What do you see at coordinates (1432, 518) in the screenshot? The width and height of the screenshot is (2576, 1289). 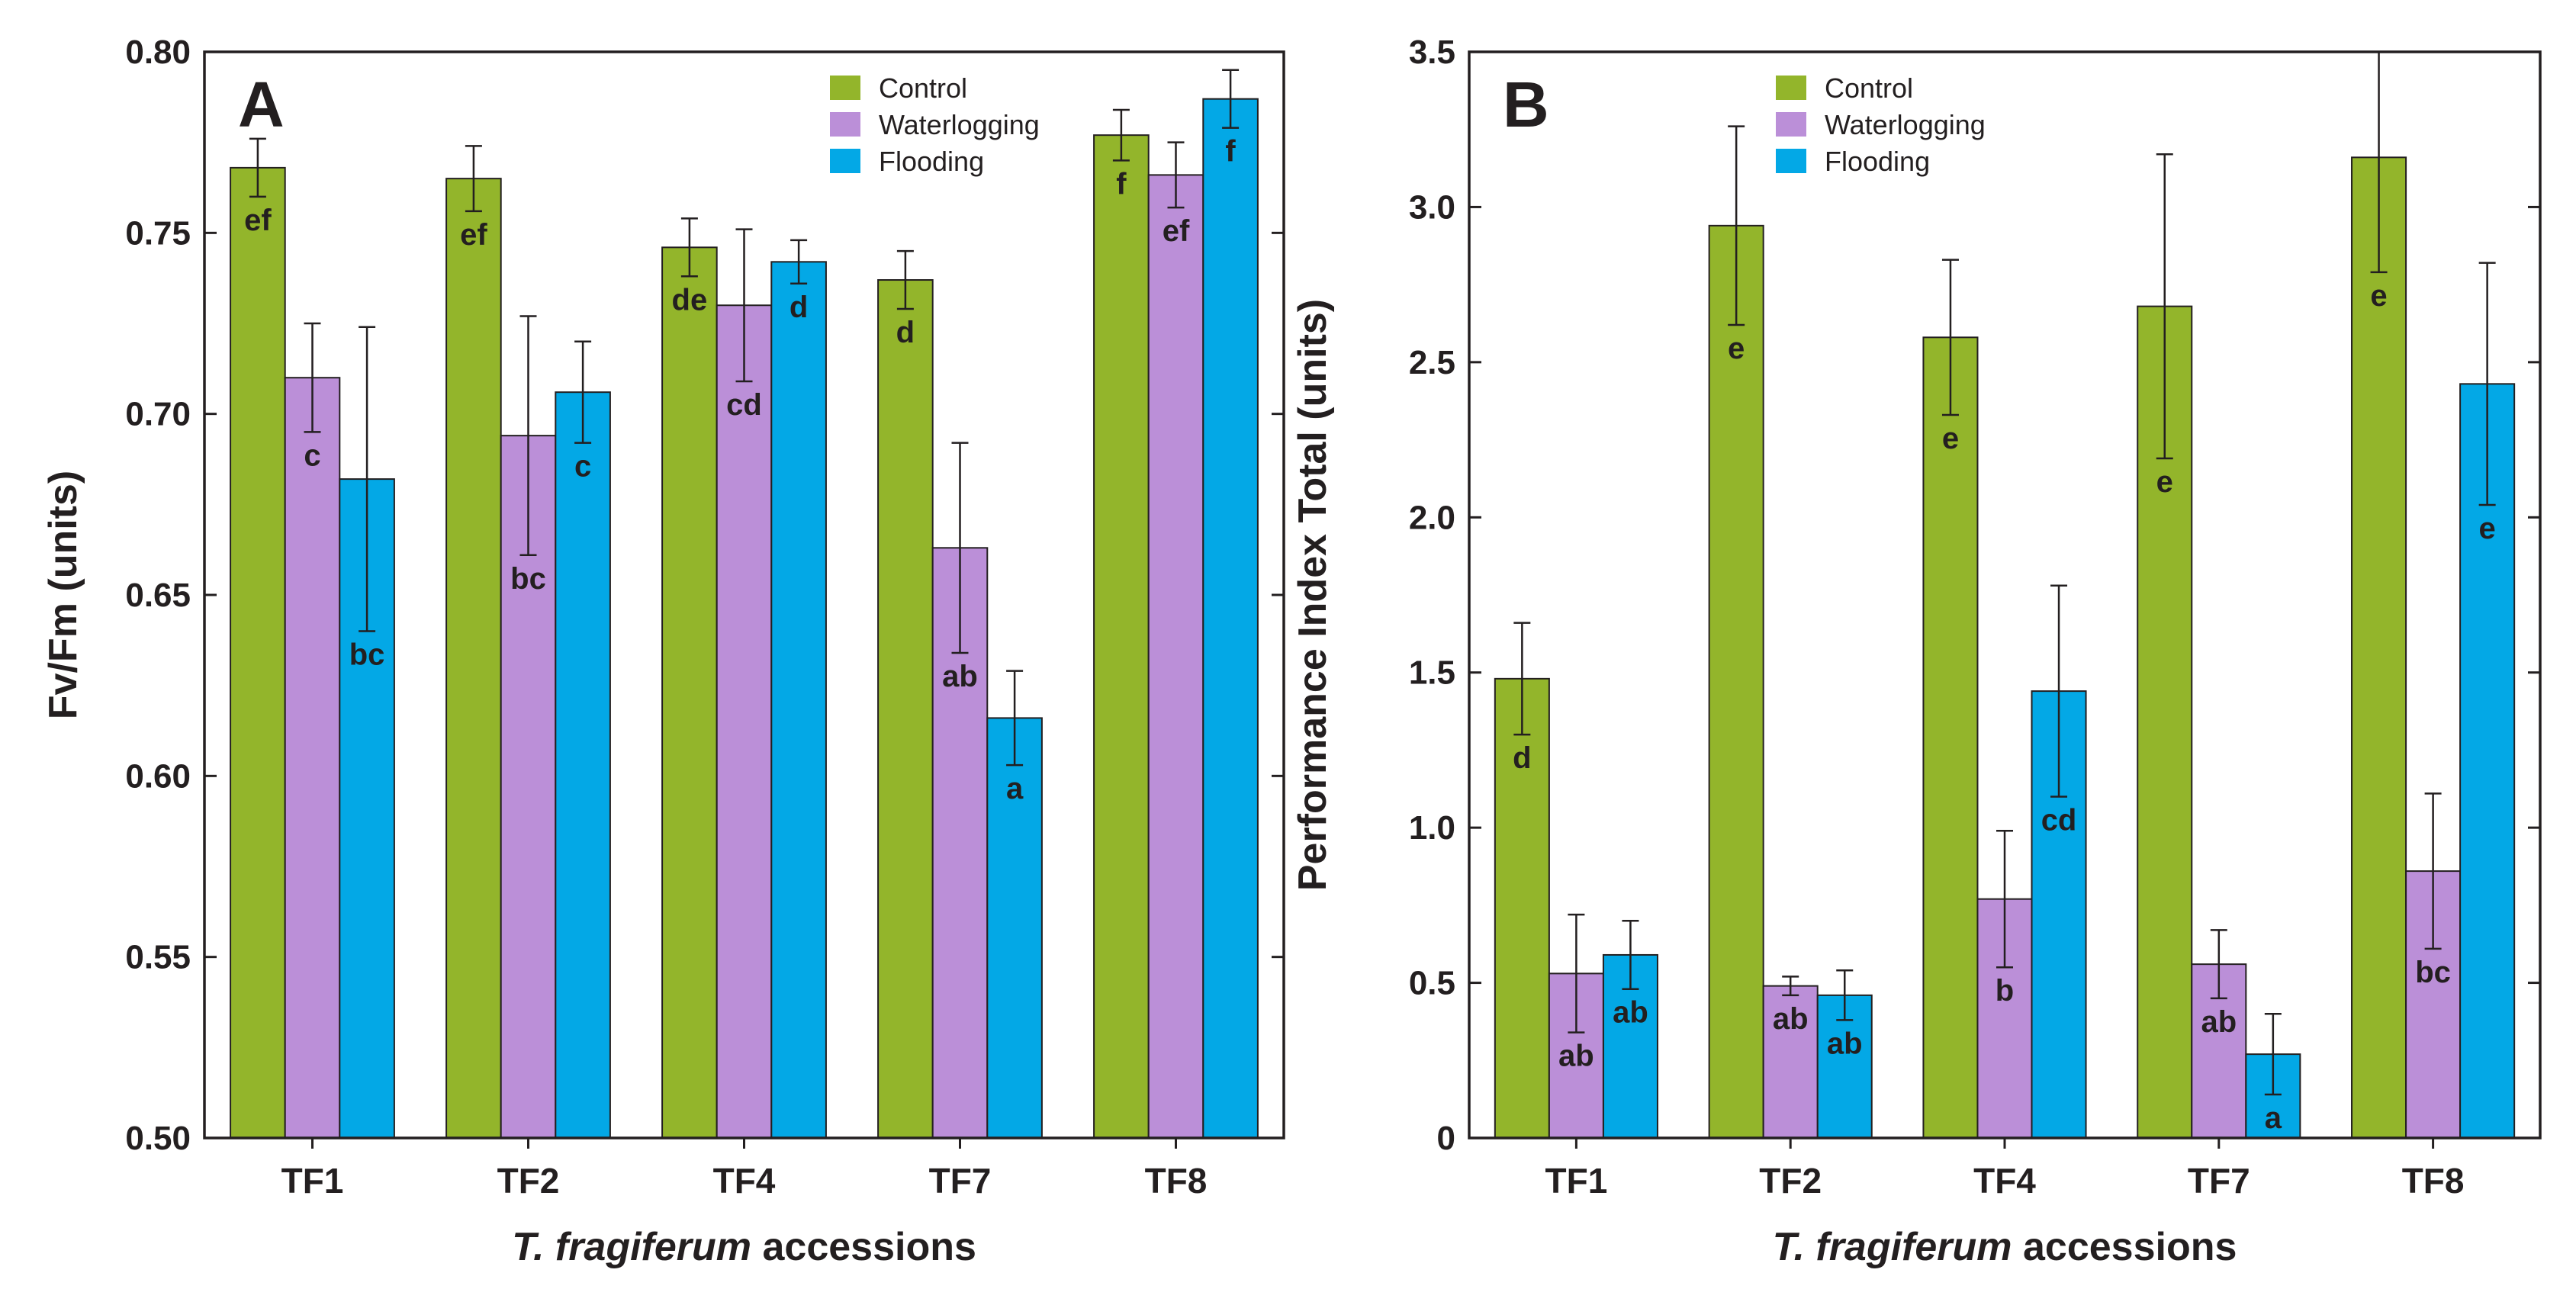 I see `y-tick-label: 2.0` at bounding box center [1432, 518].